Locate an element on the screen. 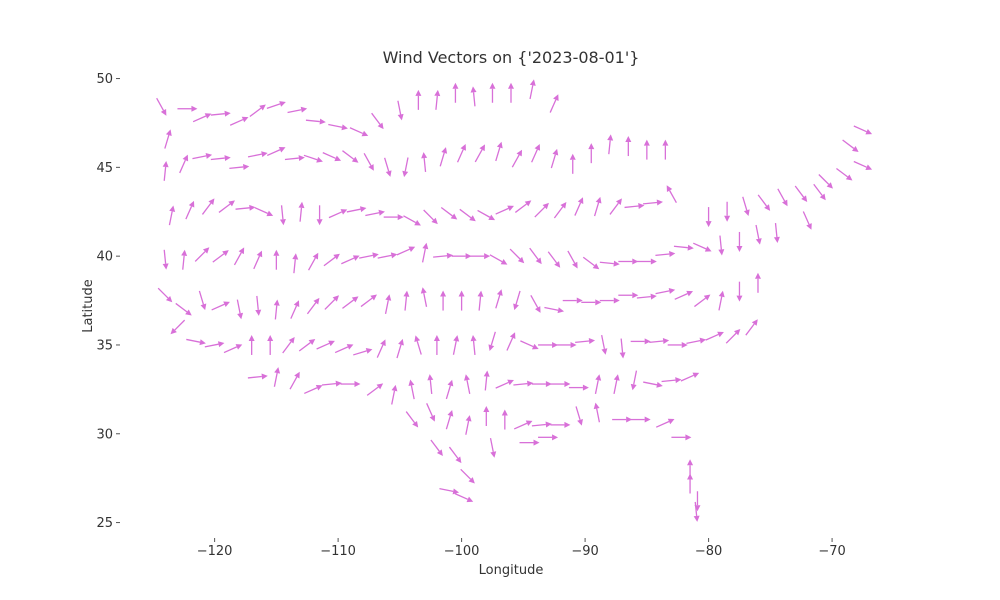 Image resolution: width=1000 pixels, height=600 pixels. x-axis-label: Longitude is located at coordinates (511, 570).